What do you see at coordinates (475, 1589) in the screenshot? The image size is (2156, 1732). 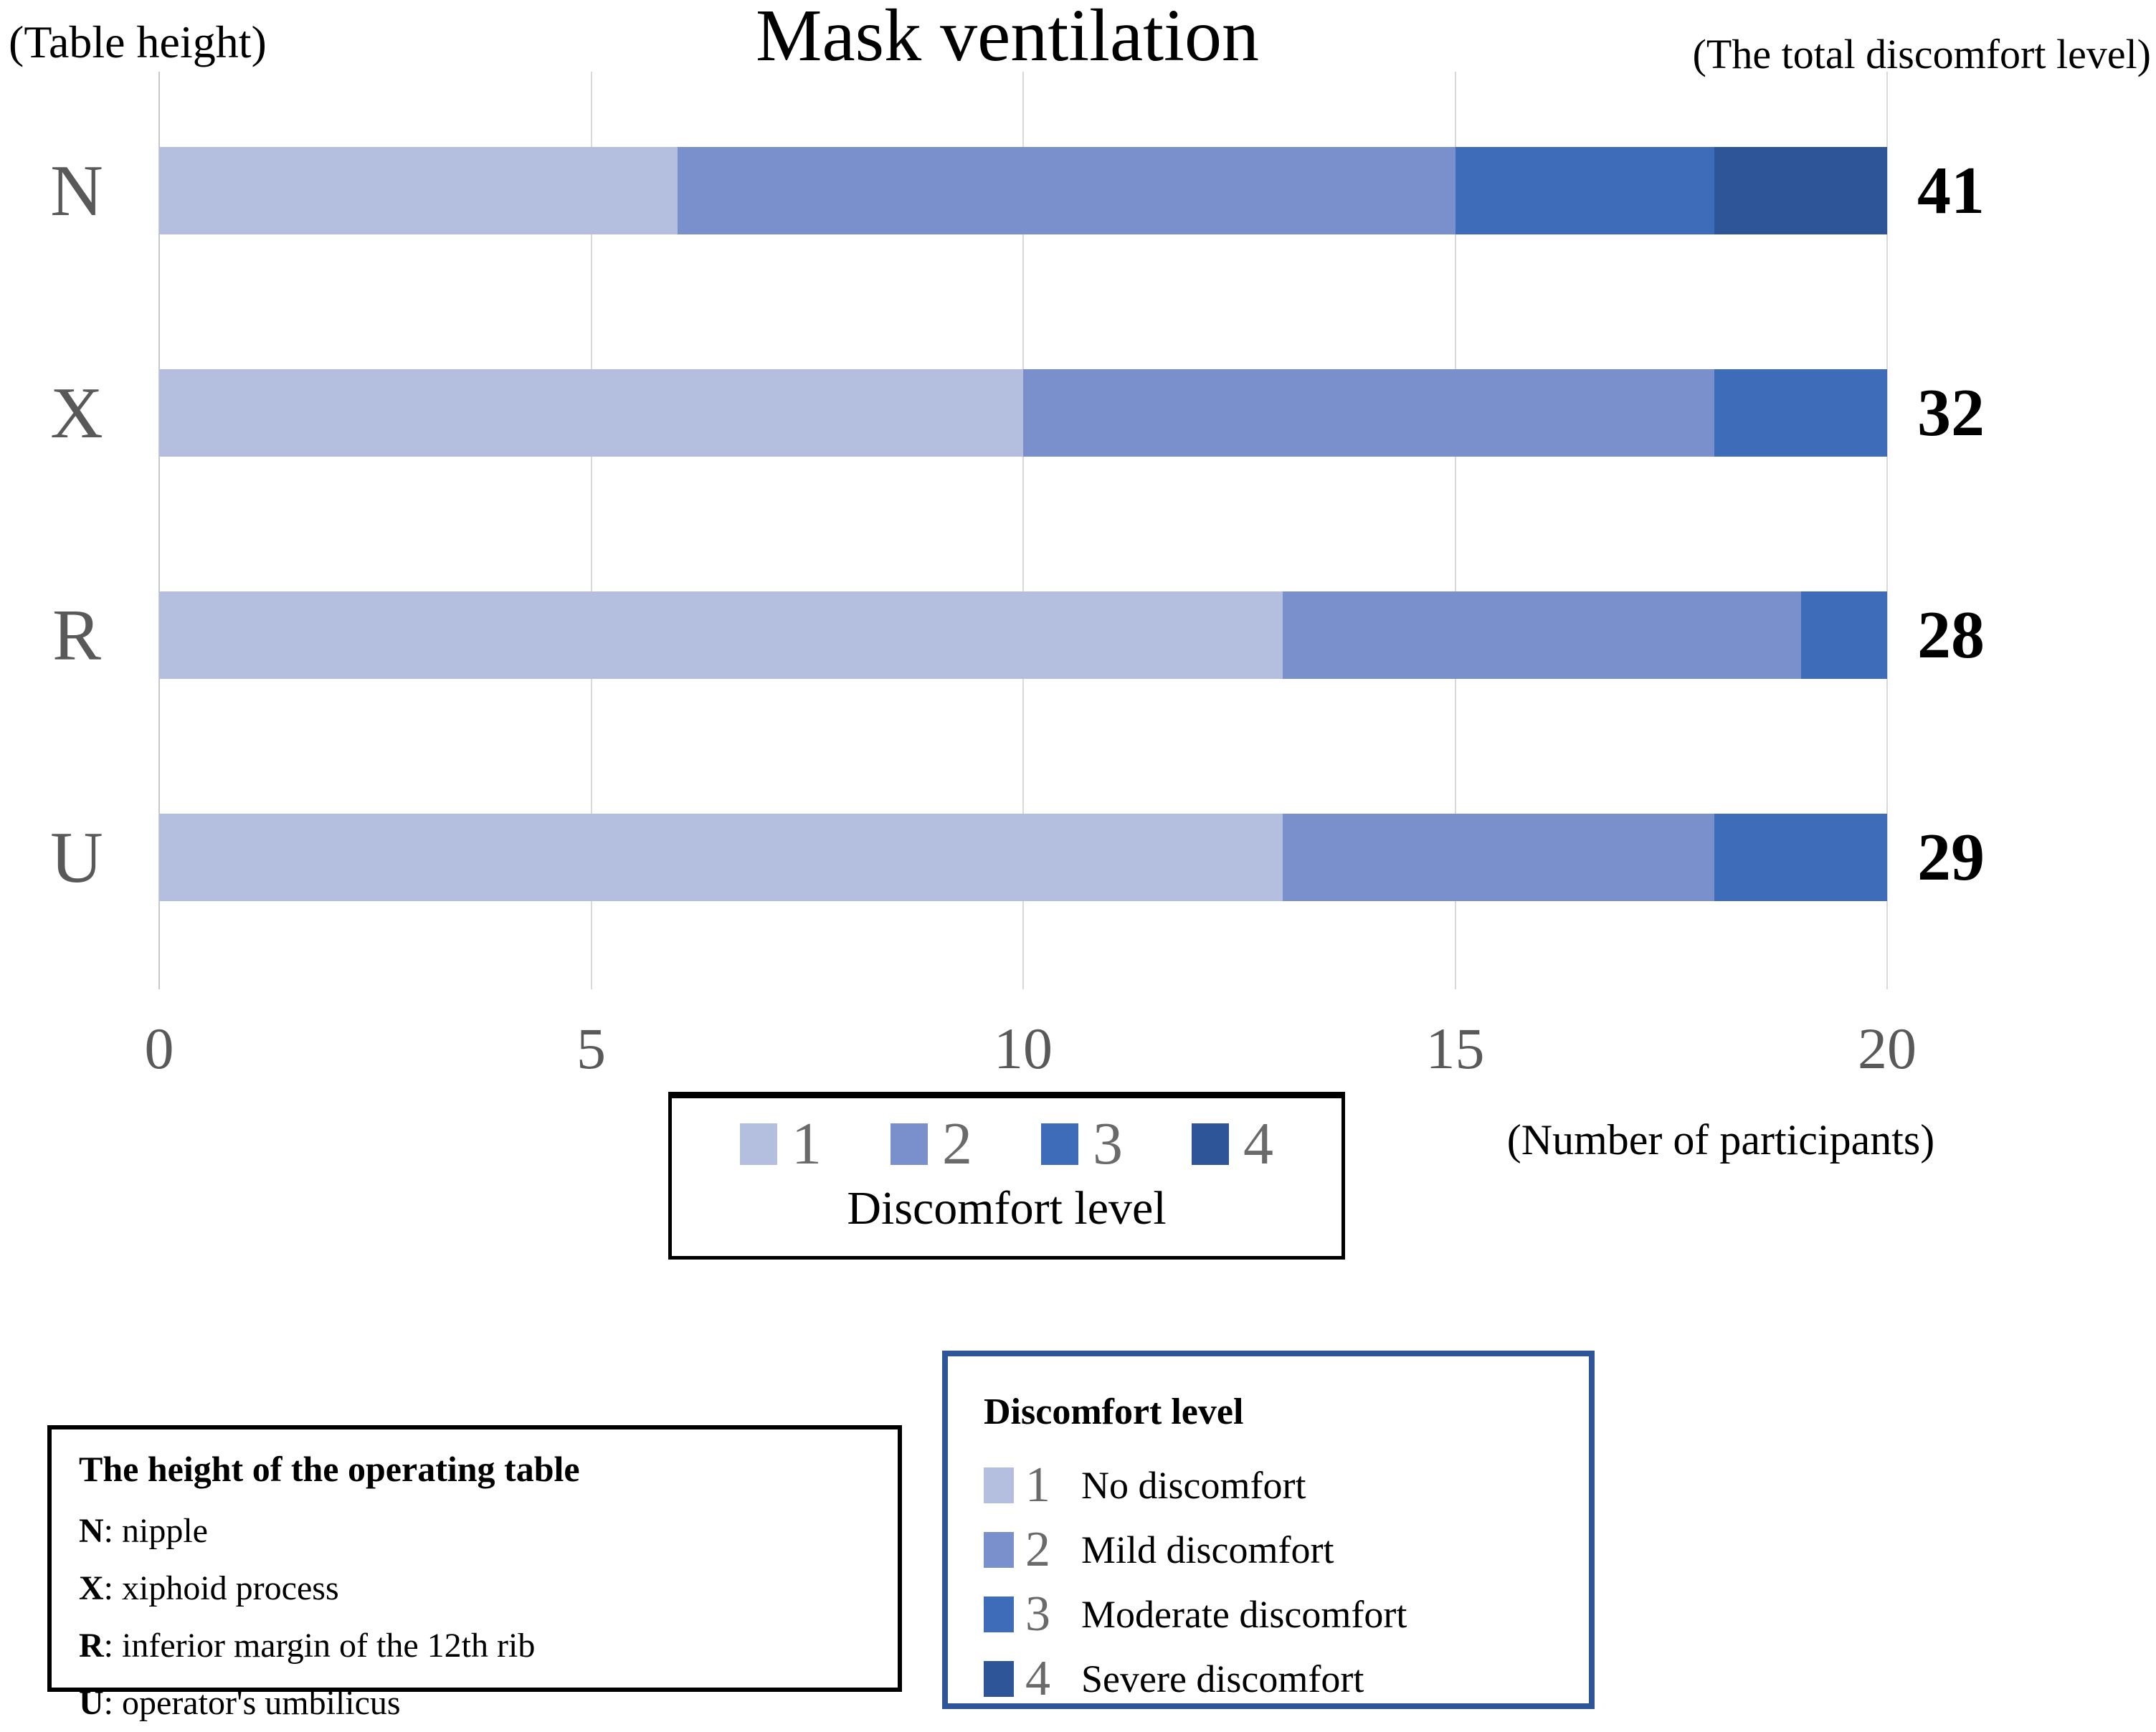 I see `table-height-item-X: X: xiphoid process` at bounding box center [475, 1589].